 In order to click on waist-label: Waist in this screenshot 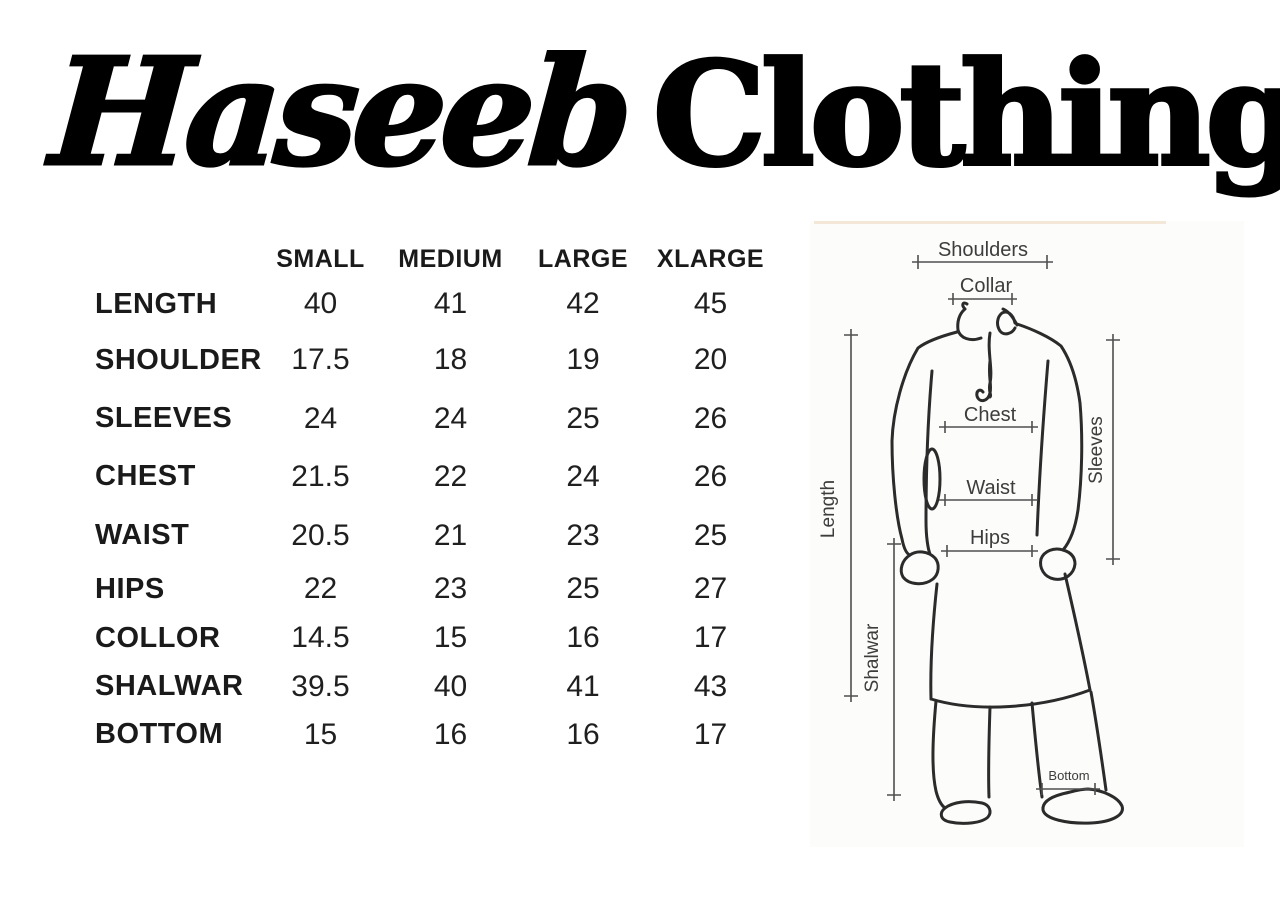, I will do `click(991, 488)`.